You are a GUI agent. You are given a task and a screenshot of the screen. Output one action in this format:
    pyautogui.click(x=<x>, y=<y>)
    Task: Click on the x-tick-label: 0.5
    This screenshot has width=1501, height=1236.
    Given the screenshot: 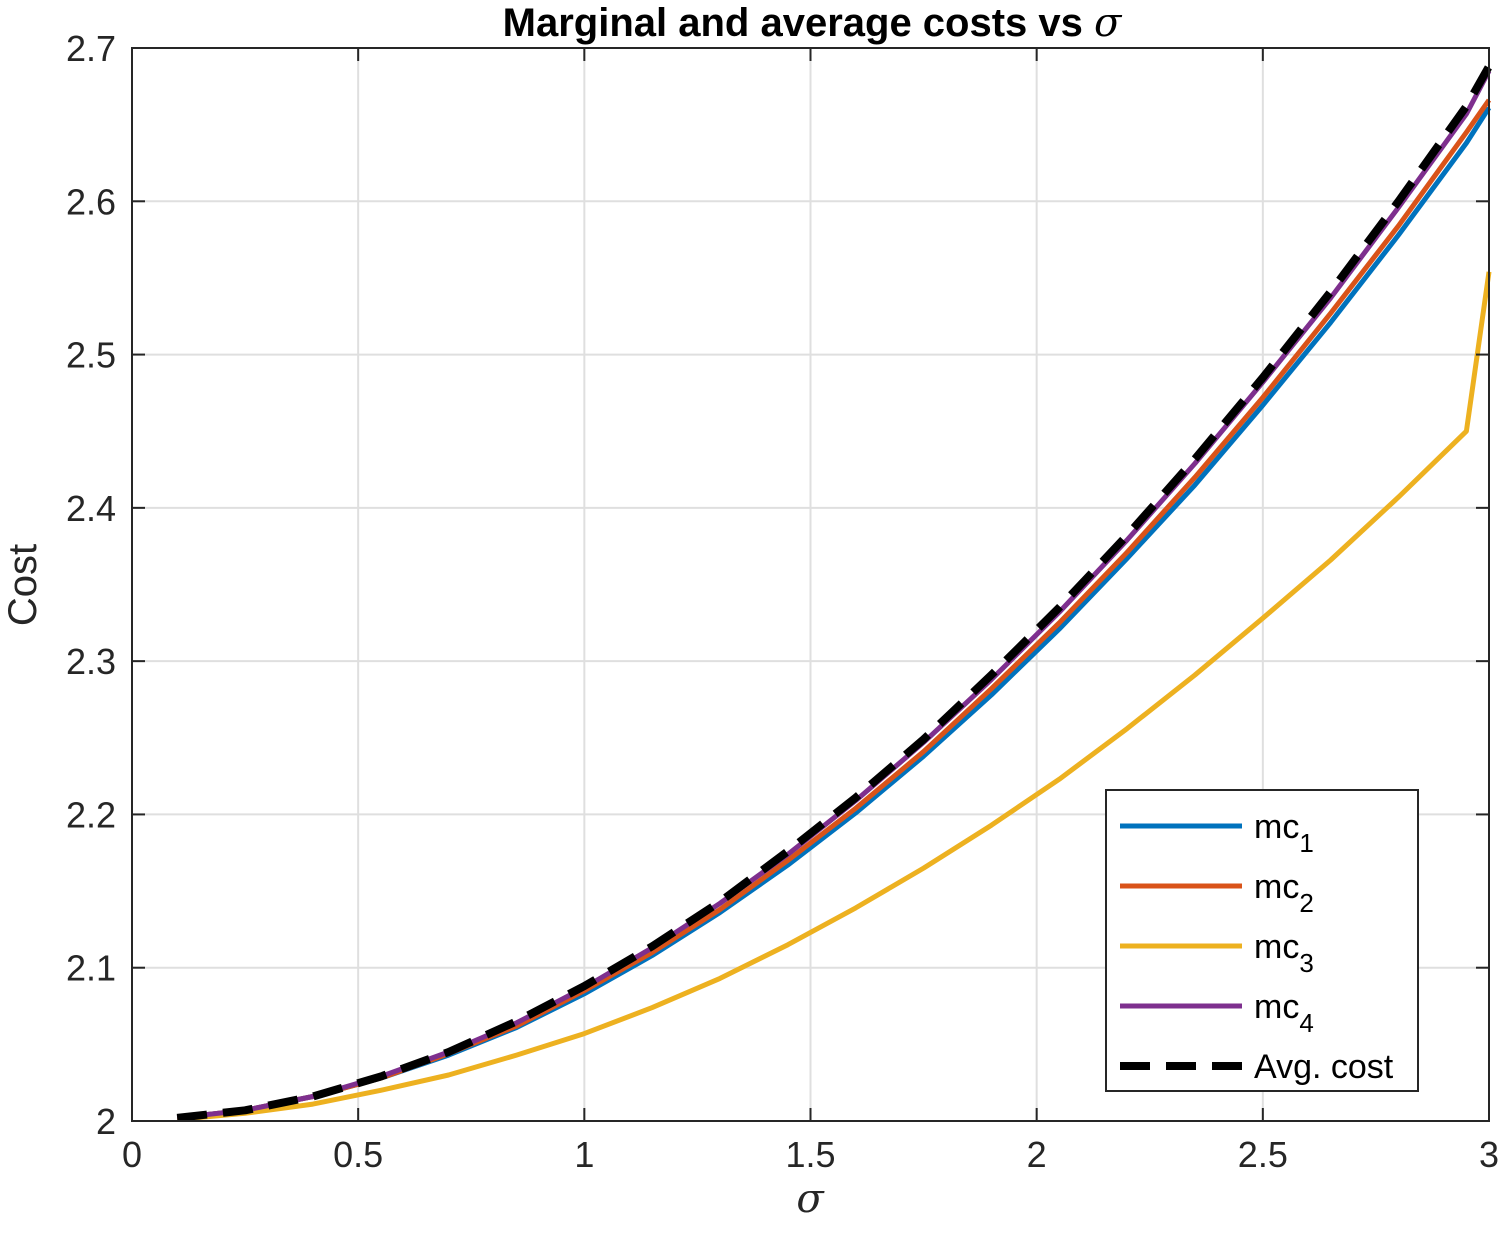 What is the action you would take?
    pyautogui.click(x=358, y=1154)
    